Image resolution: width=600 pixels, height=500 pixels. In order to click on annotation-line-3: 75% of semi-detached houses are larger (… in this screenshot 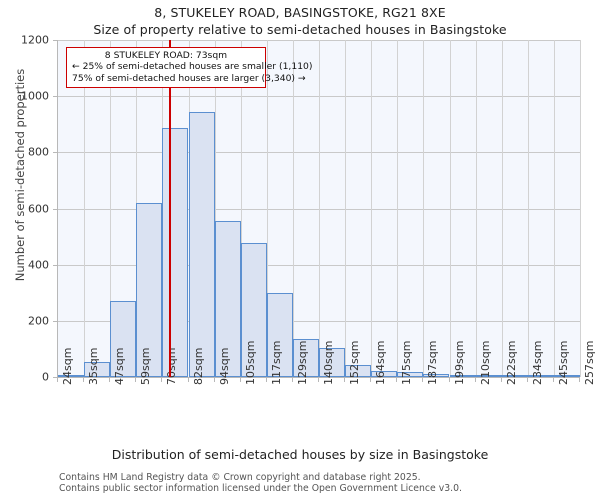, I will do `click(189, 78)`.